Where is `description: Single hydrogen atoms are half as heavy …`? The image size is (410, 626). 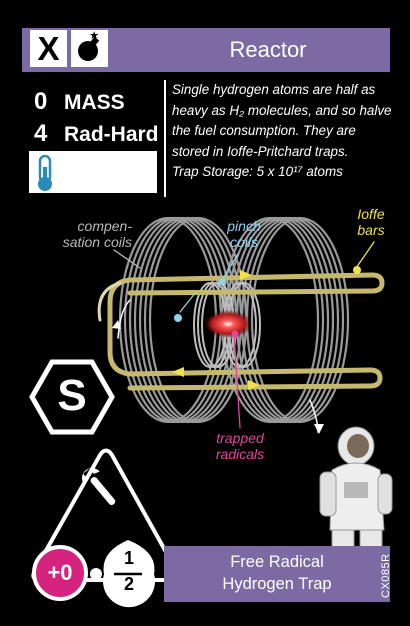 description: Single hydrogen atoms are half as heavy … is located at coordinates (283, 131).